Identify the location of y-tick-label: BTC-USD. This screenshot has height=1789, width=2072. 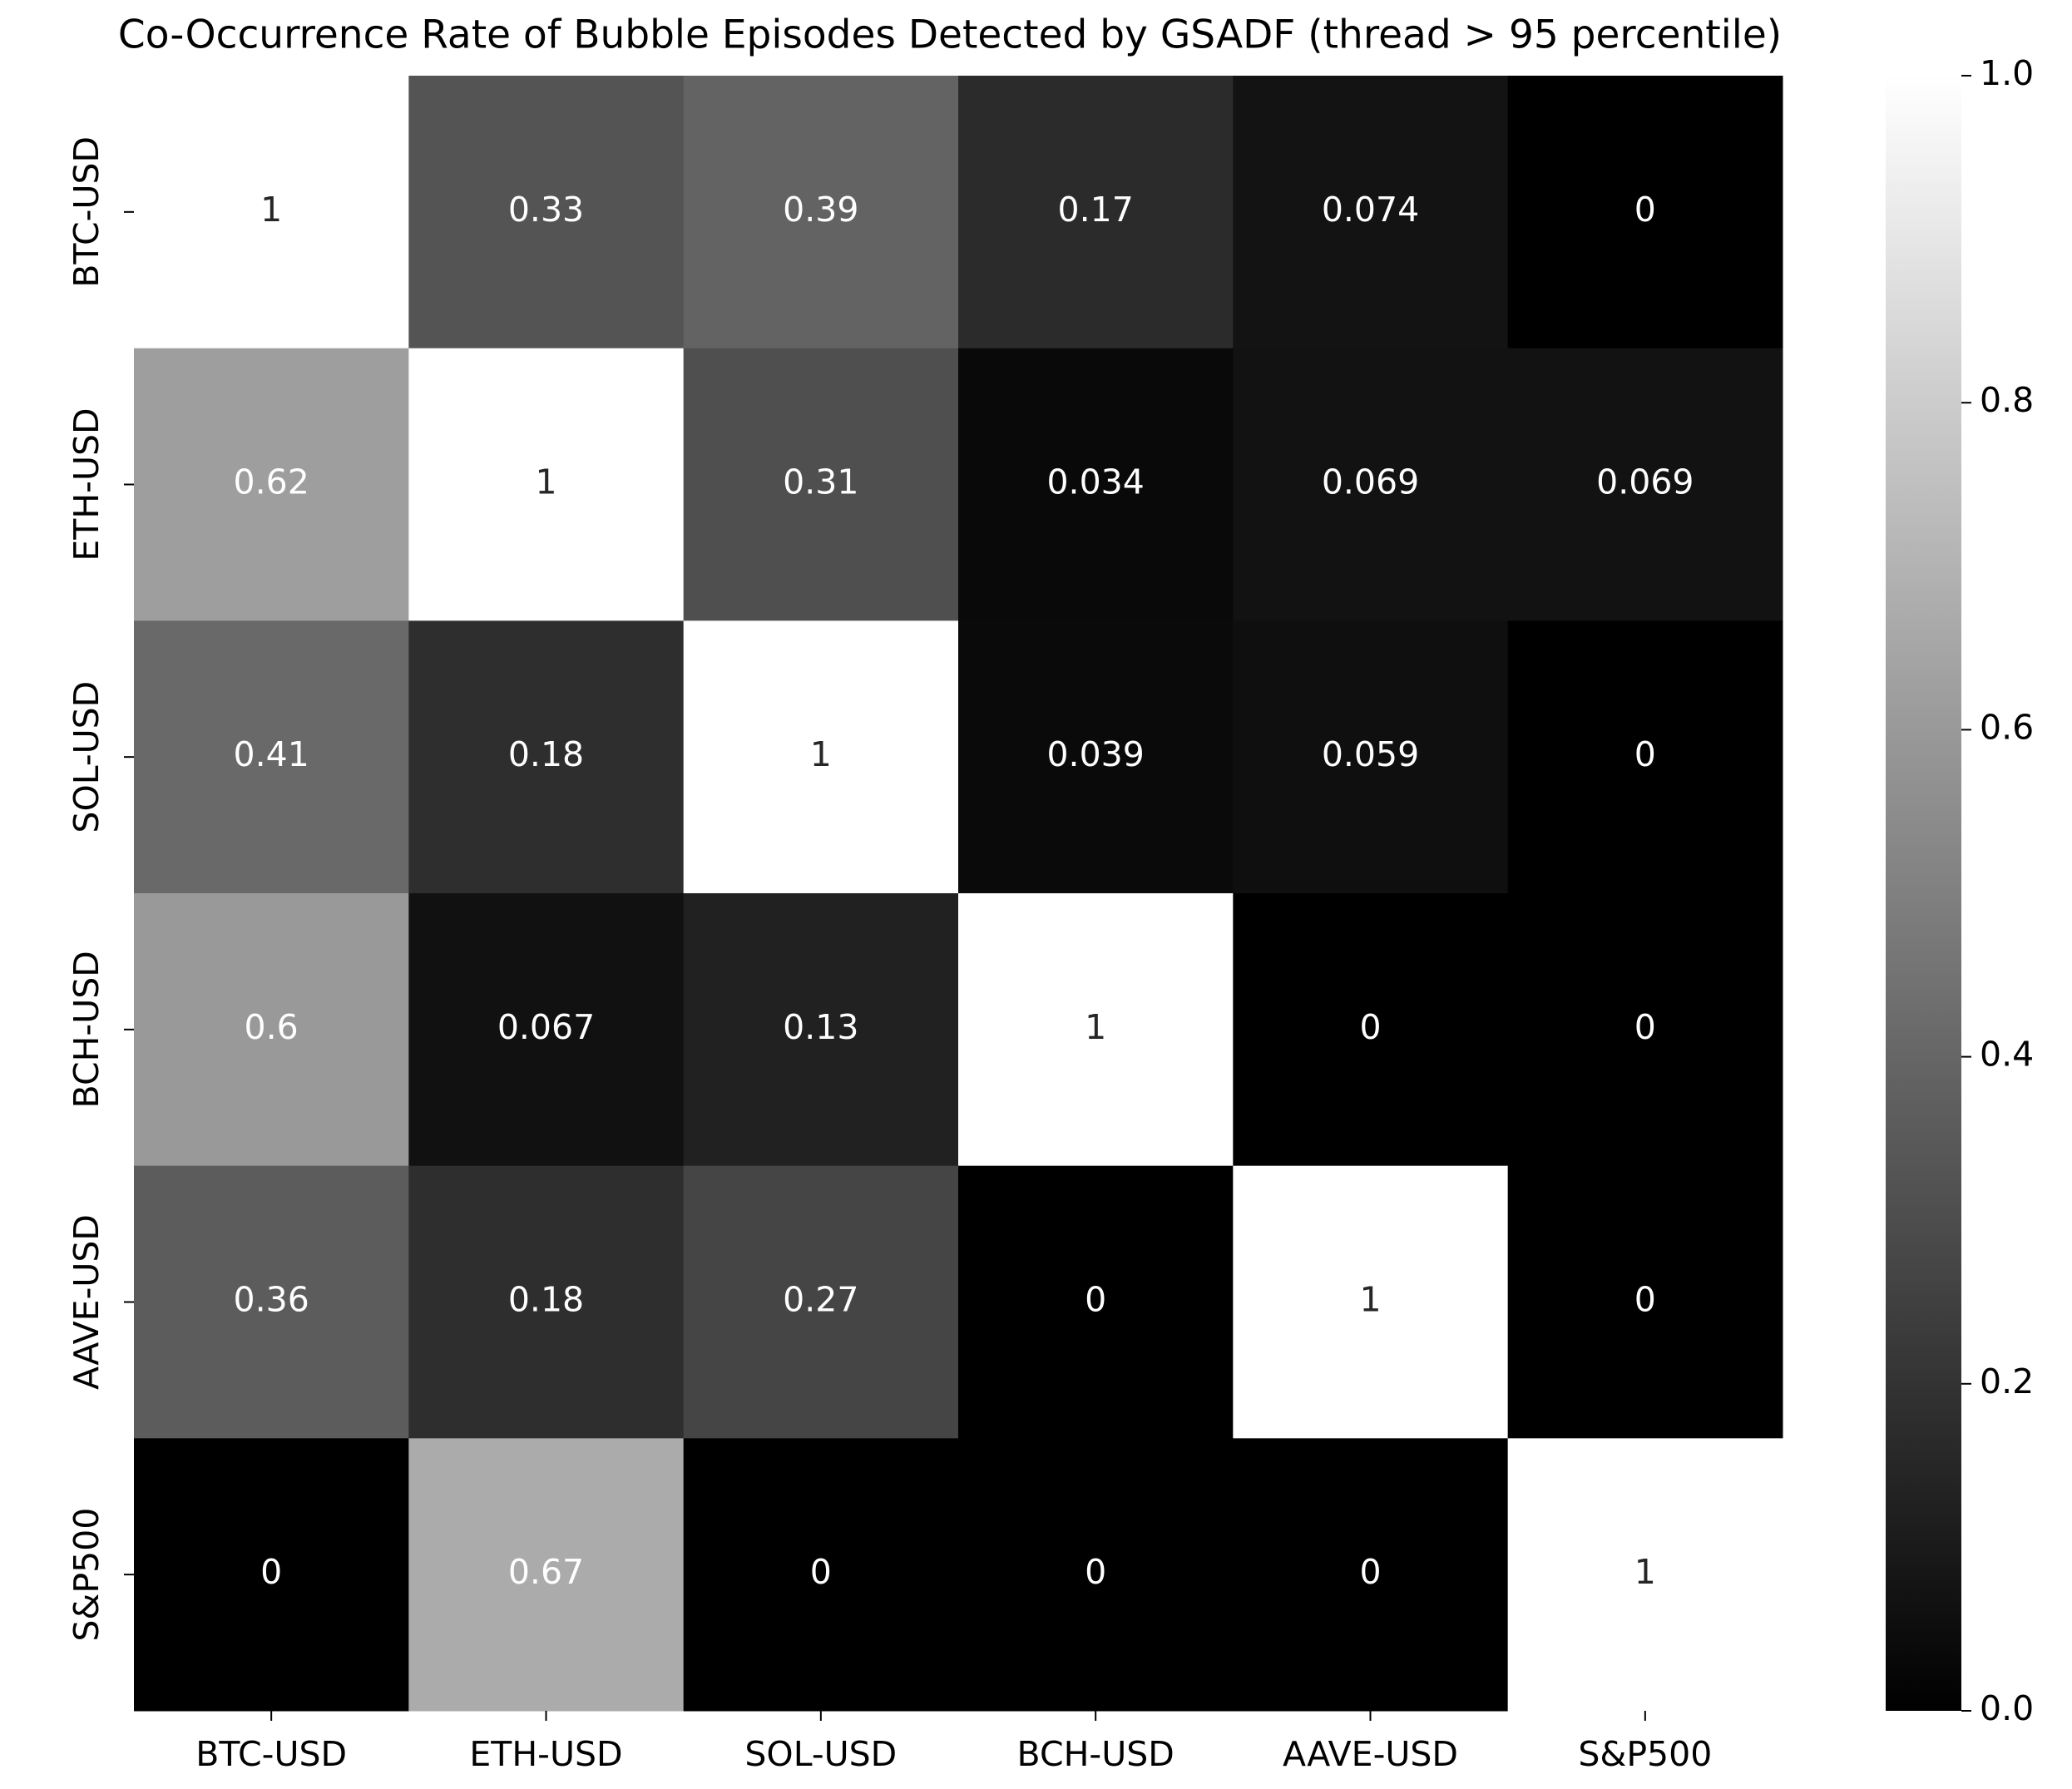
(86, 212).